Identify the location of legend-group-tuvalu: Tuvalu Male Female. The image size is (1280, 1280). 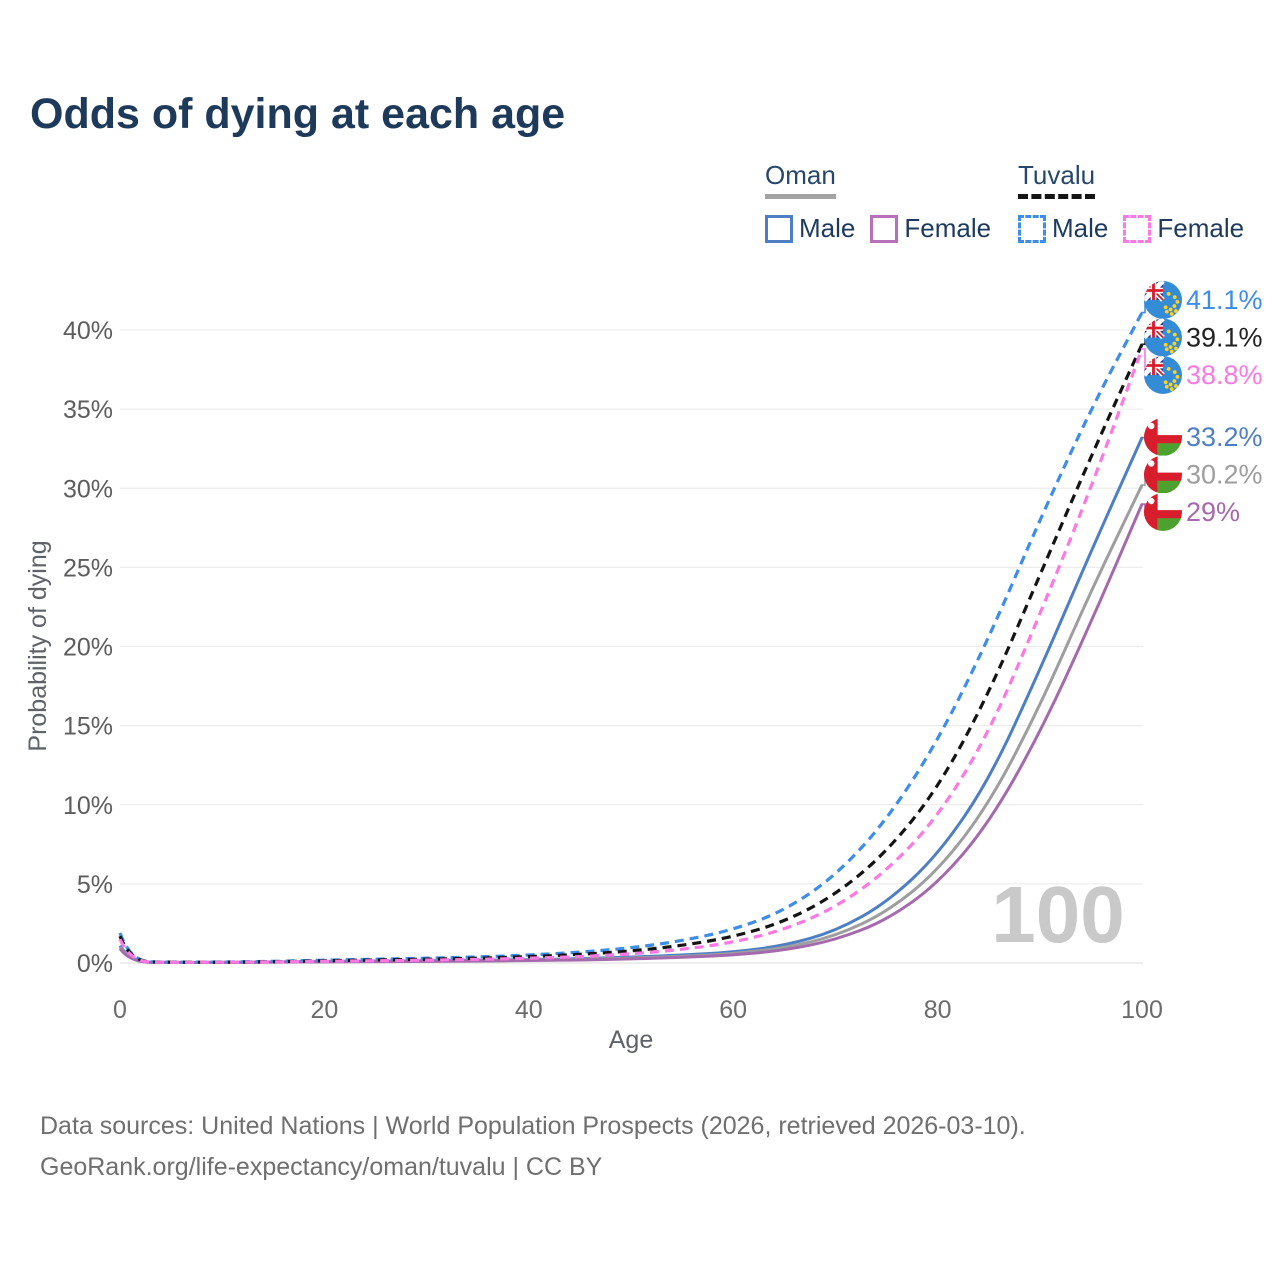
(1138, 202).